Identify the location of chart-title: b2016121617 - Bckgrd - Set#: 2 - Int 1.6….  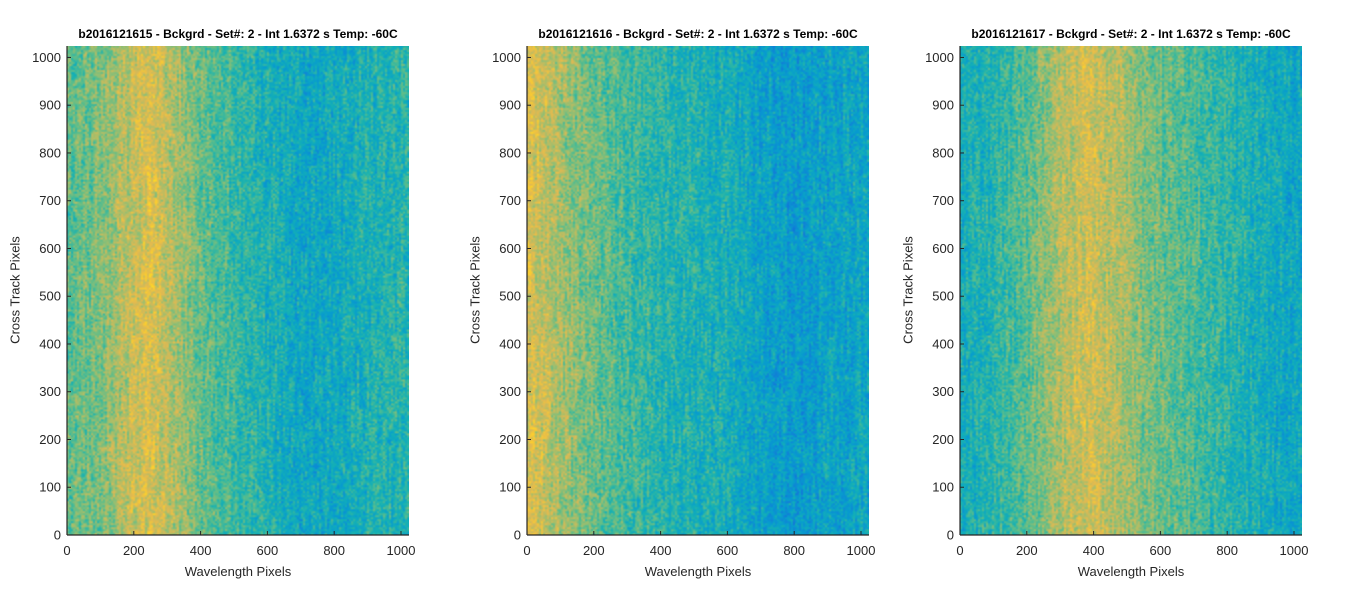
(1131, 34).